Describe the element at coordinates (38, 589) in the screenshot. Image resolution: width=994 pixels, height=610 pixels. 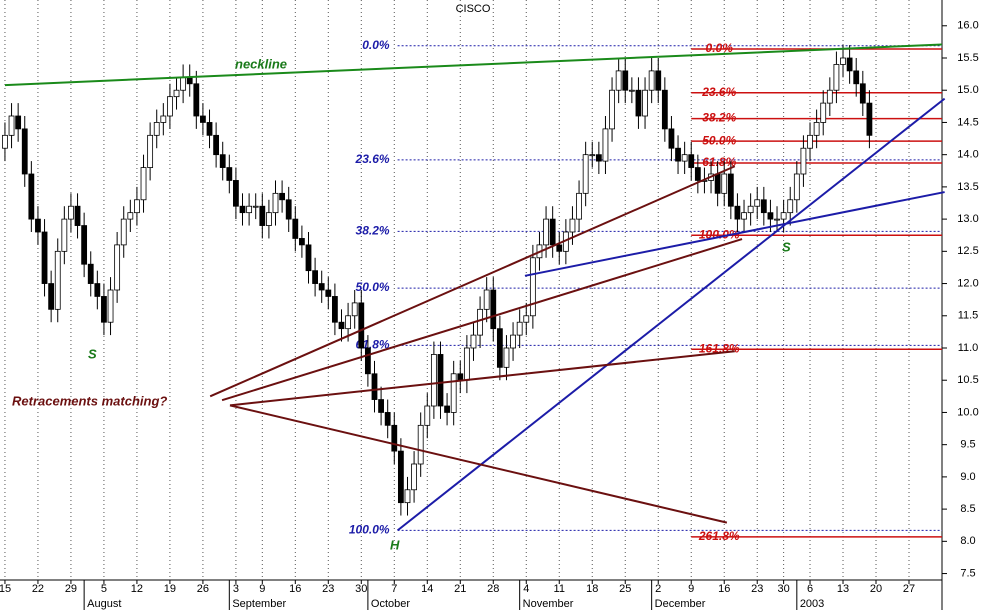
I see `x-tick-label: 22` at that location.